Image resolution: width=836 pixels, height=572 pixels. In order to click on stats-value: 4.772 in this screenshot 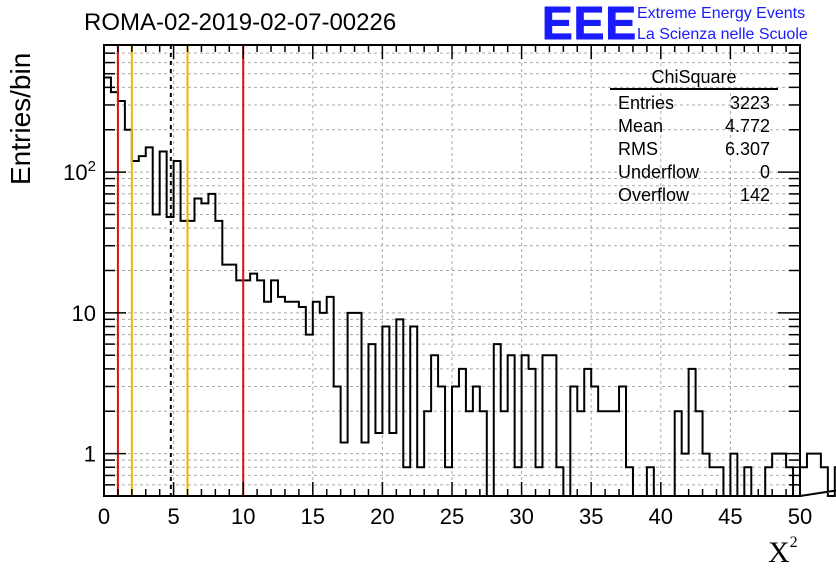, I will do `click(747, 126)`.